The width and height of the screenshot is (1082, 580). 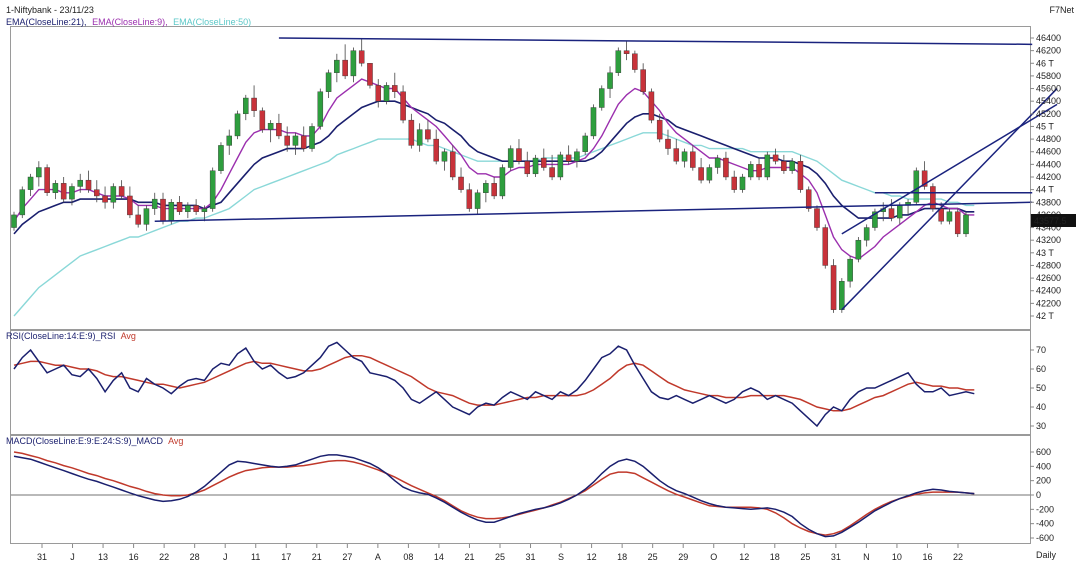 What do you see at coordinates (1041, 350) in the screenshot?
I see `rsi-tick-label: 70` at bounding box center [1041, 350].